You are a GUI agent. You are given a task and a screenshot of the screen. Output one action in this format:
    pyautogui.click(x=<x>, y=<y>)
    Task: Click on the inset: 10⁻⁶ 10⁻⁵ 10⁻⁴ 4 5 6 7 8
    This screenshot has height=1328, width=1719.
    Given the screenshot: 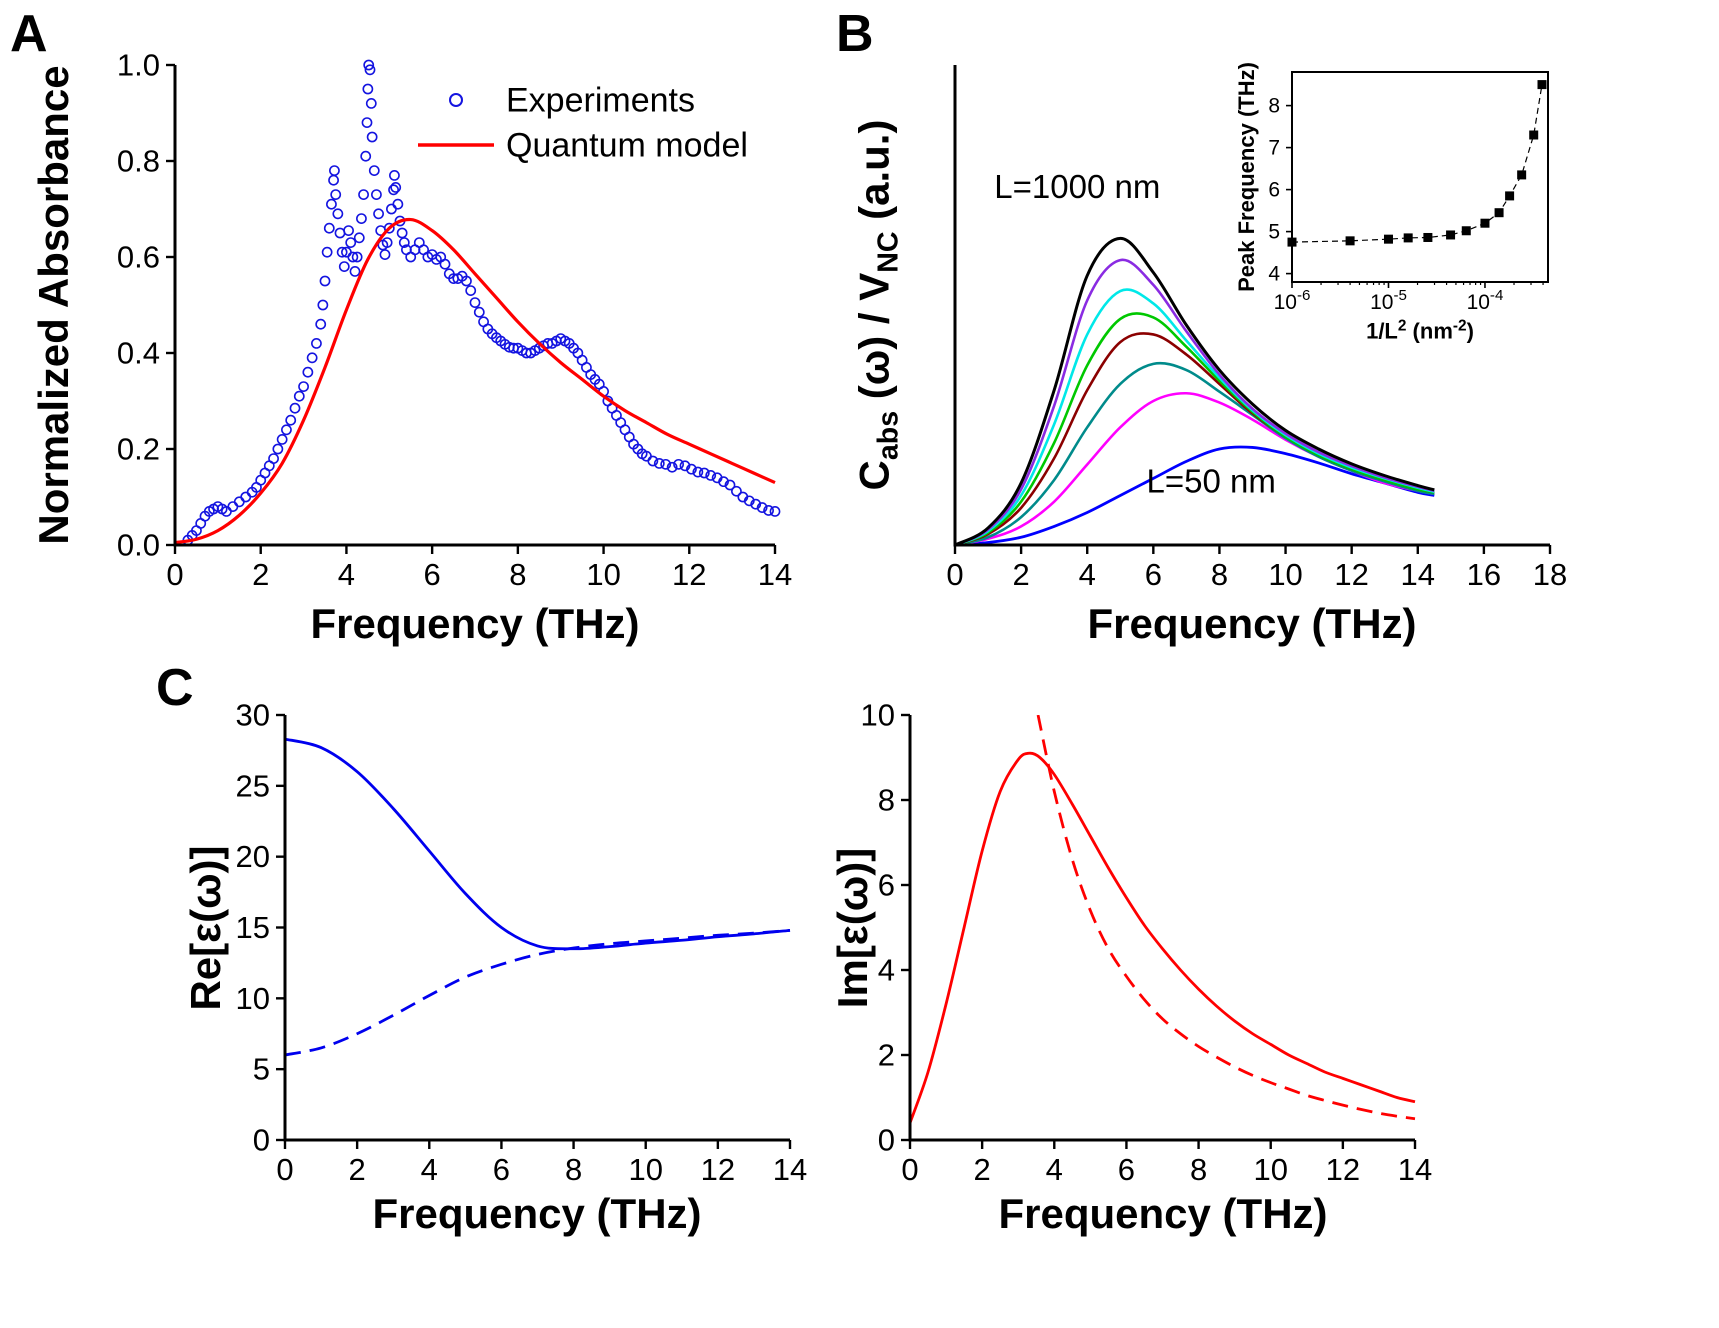 What is the action you would take?
    pyautogui.click(x=1408, y=192)
    